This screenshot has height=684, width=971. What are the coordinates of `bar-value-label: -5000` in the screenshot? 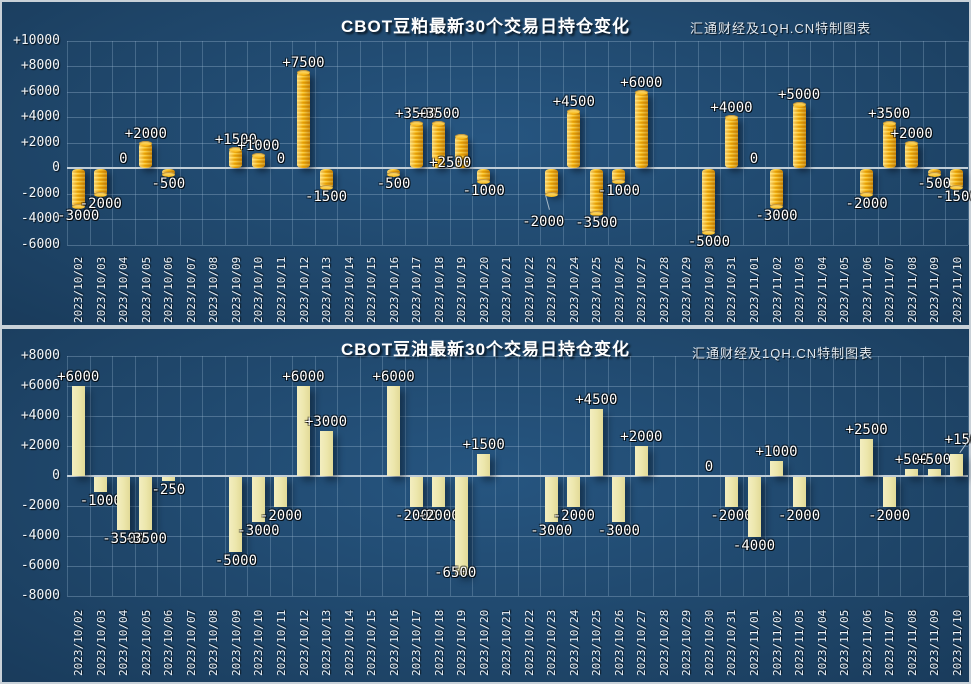 It's located at (236, 561).